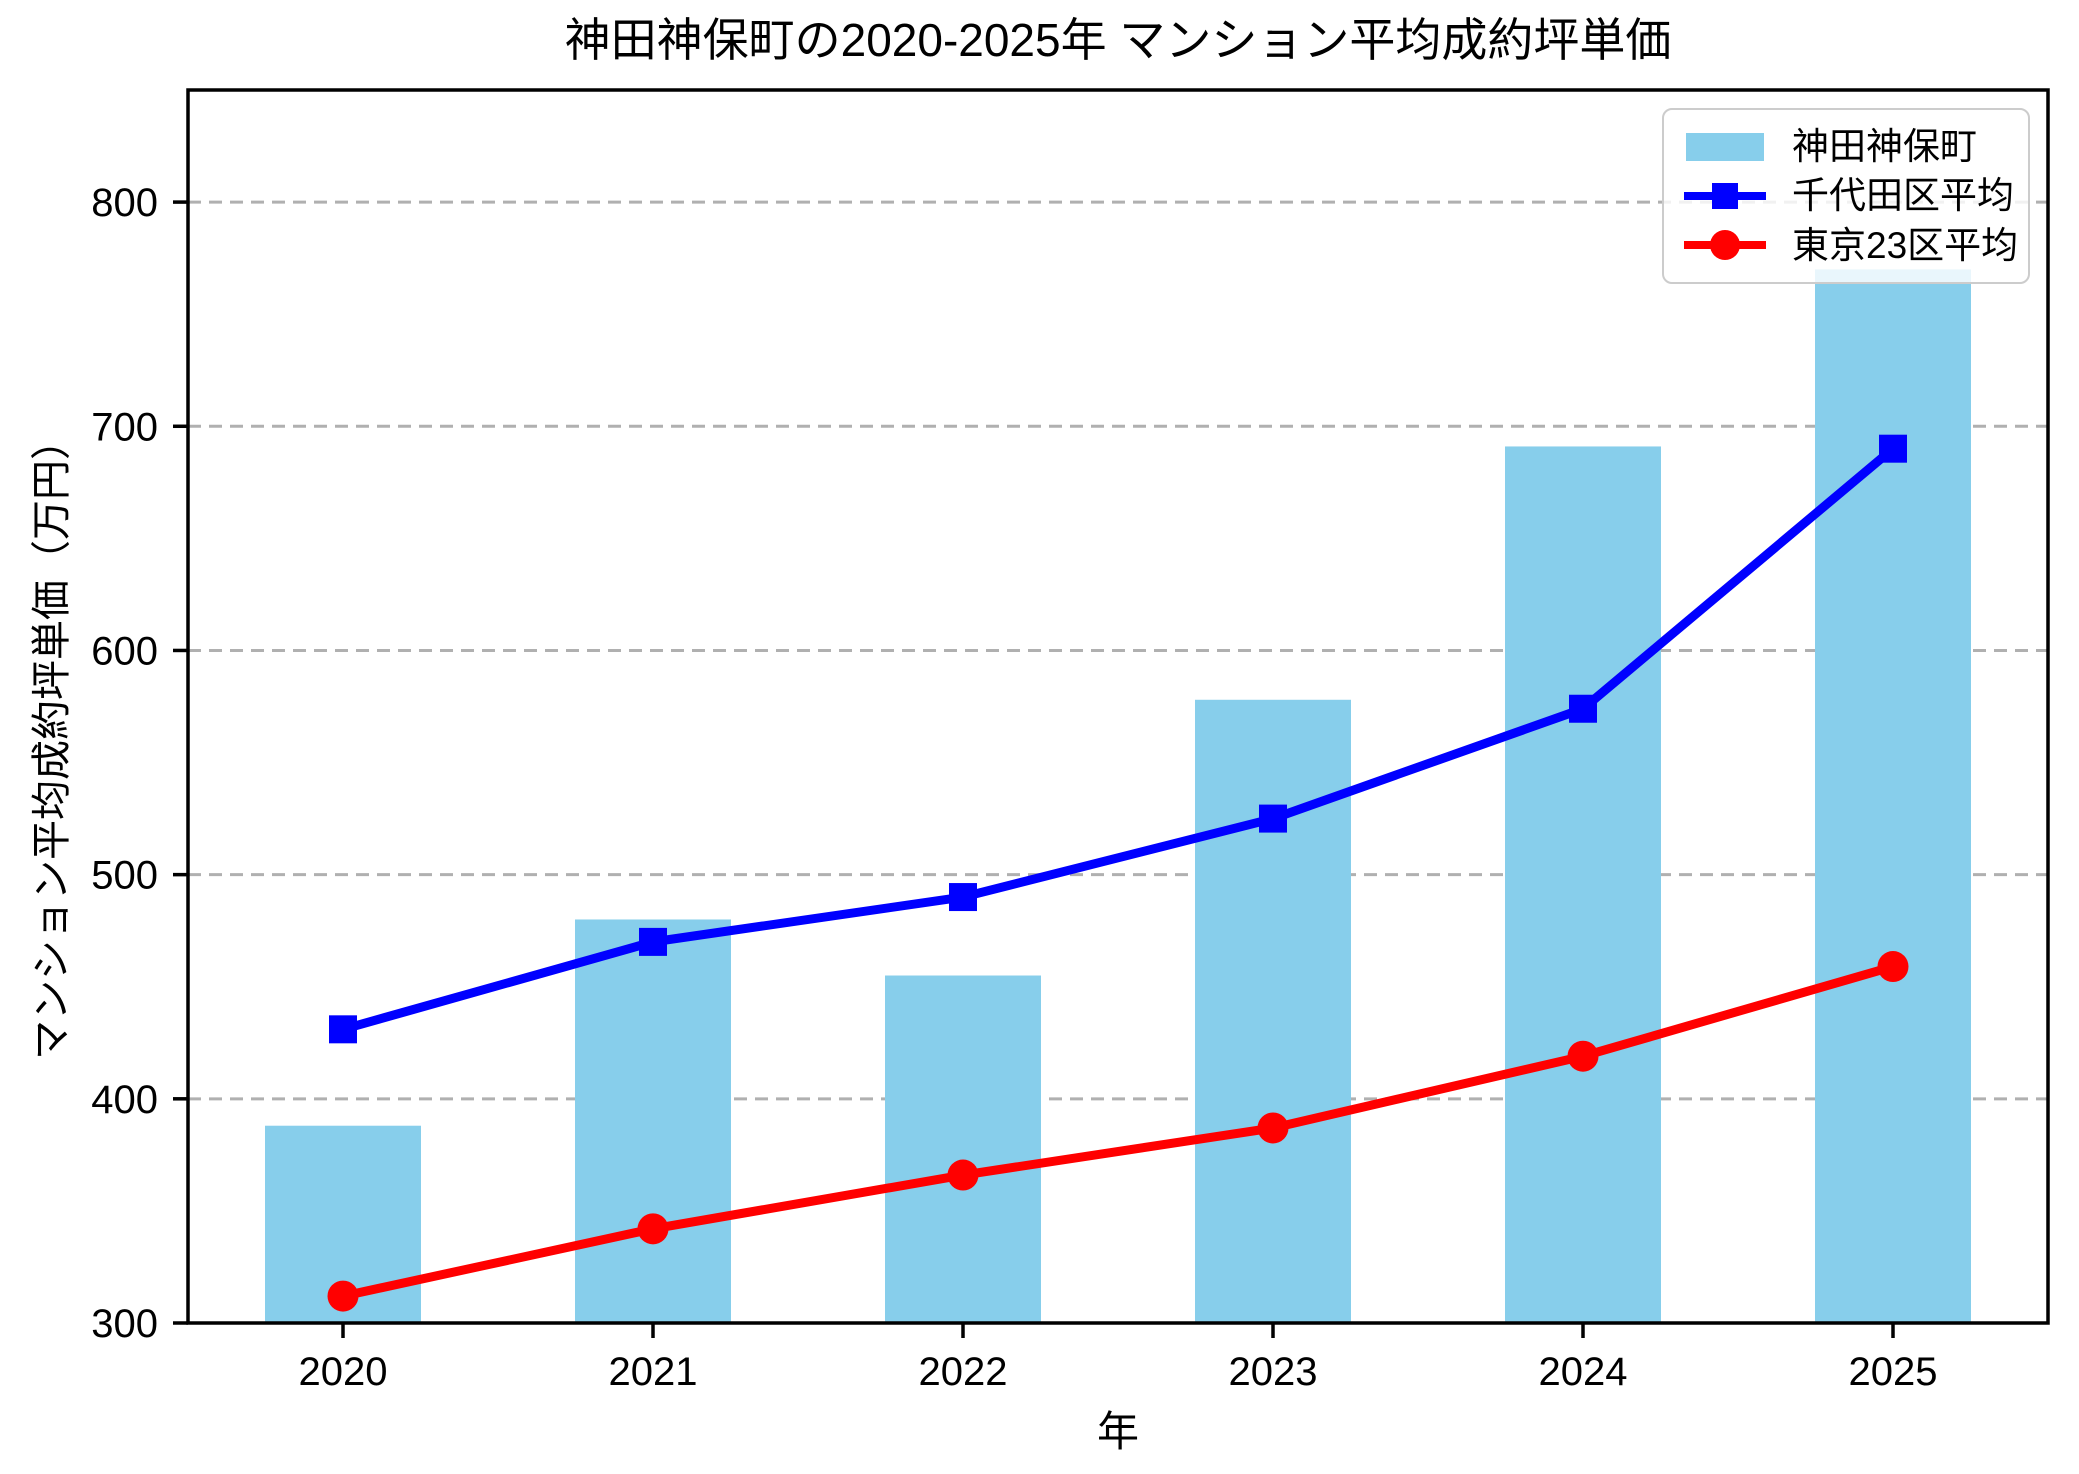  Describe the element at coordinates (343, 1296) in the screenshot. I see `marker-circle-2020` at that location.